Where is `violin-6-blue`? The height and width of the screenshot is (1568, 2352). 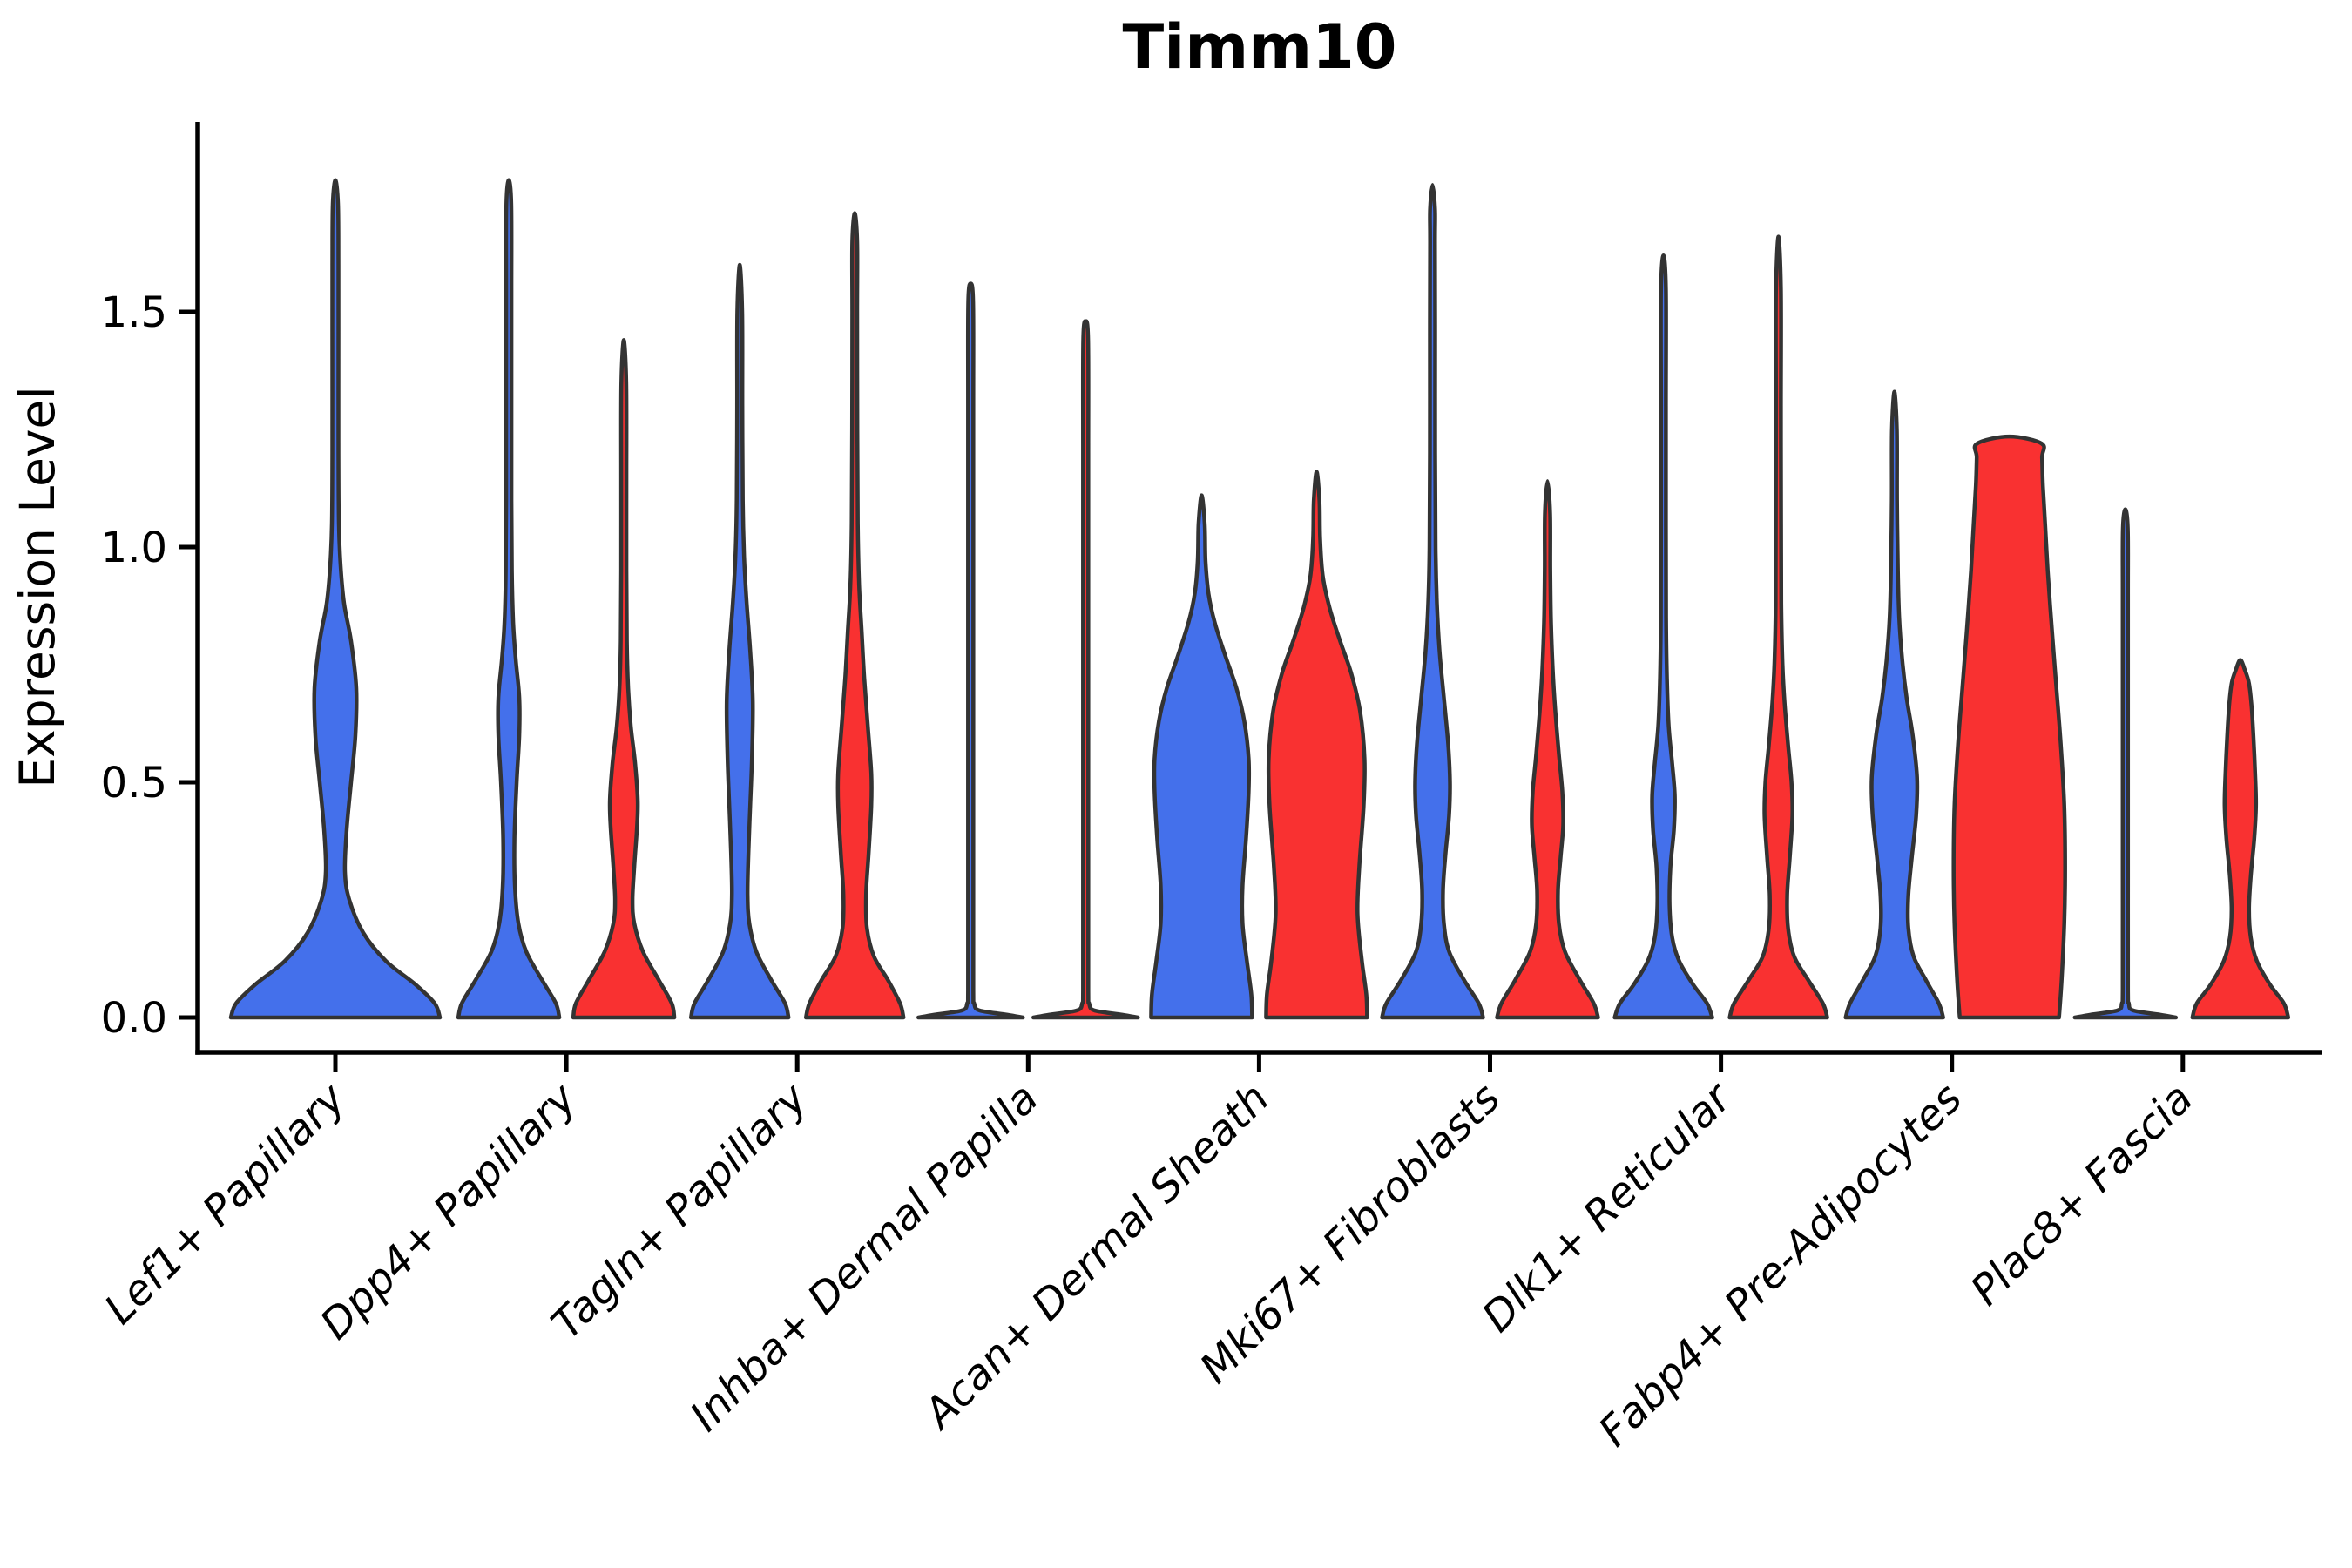 violin-6-blue is located at coordinates (1663, 636).